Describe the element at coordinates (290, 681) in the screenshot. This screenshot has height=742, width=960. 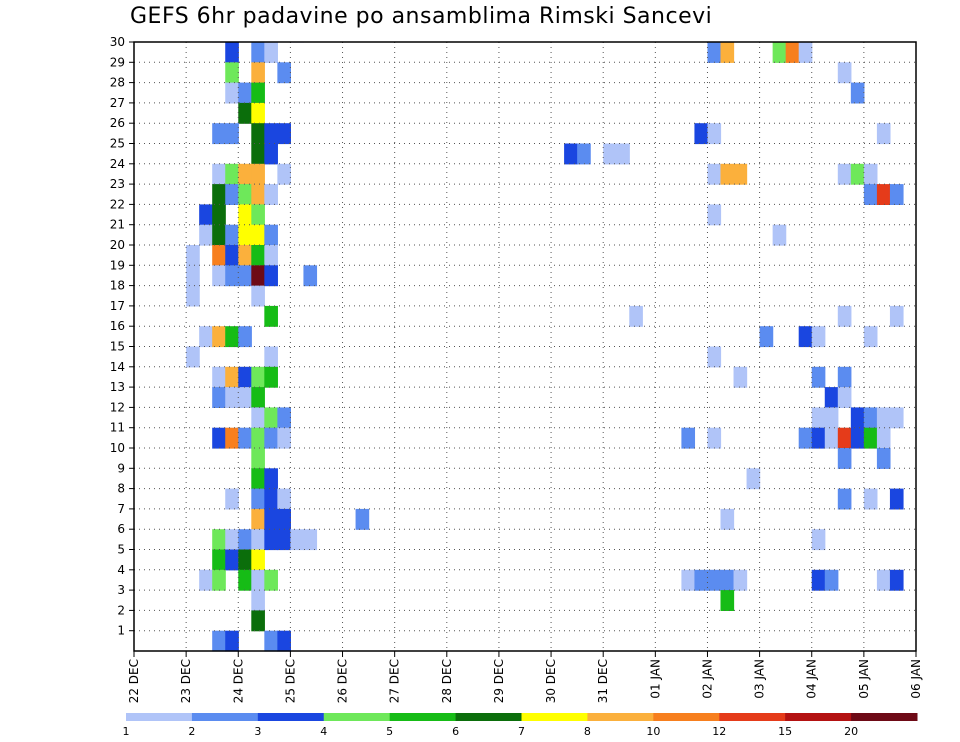
I see `x-tick-label: 25 DEC` at that location.